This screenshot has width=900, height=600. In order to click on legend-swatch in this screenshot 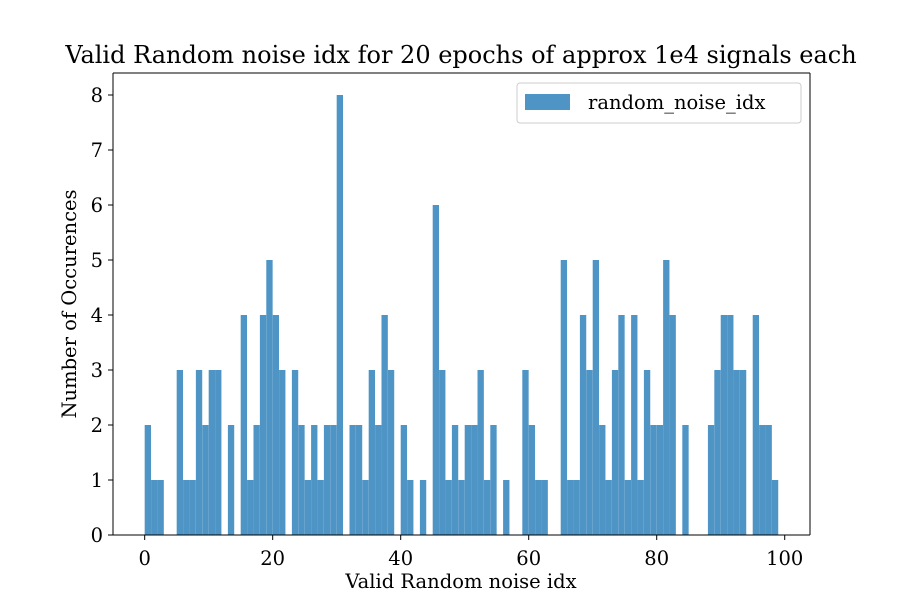, I will do `click(547, 102)`.